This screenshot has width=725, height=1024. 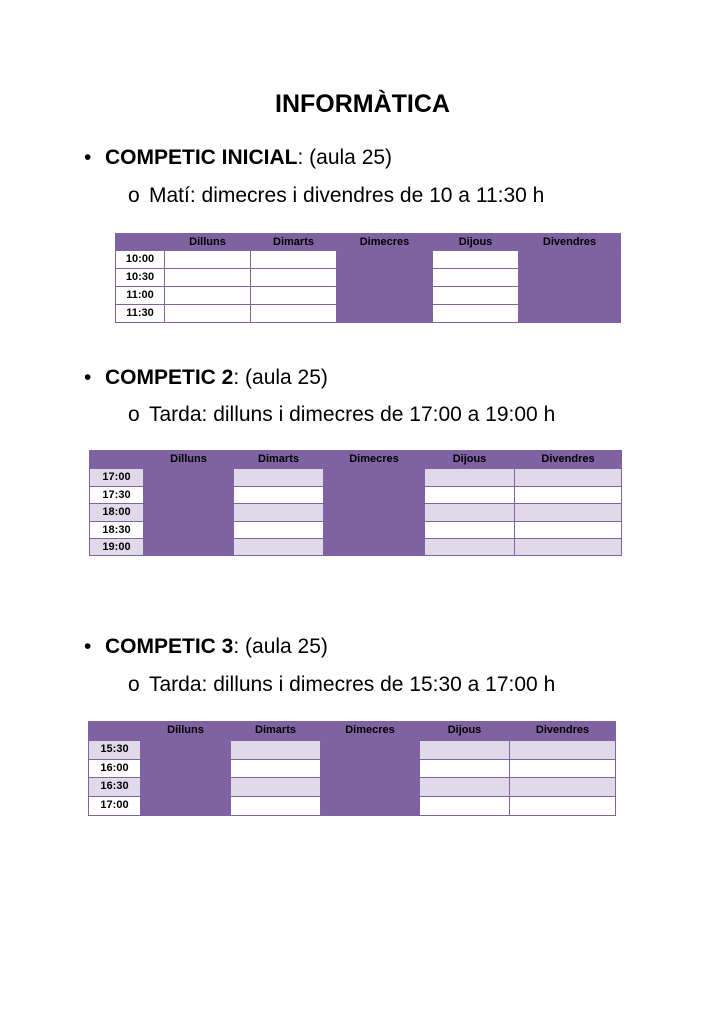 I want to click on heading-bold: COMPETIC 3, so click(x=169, y=646).